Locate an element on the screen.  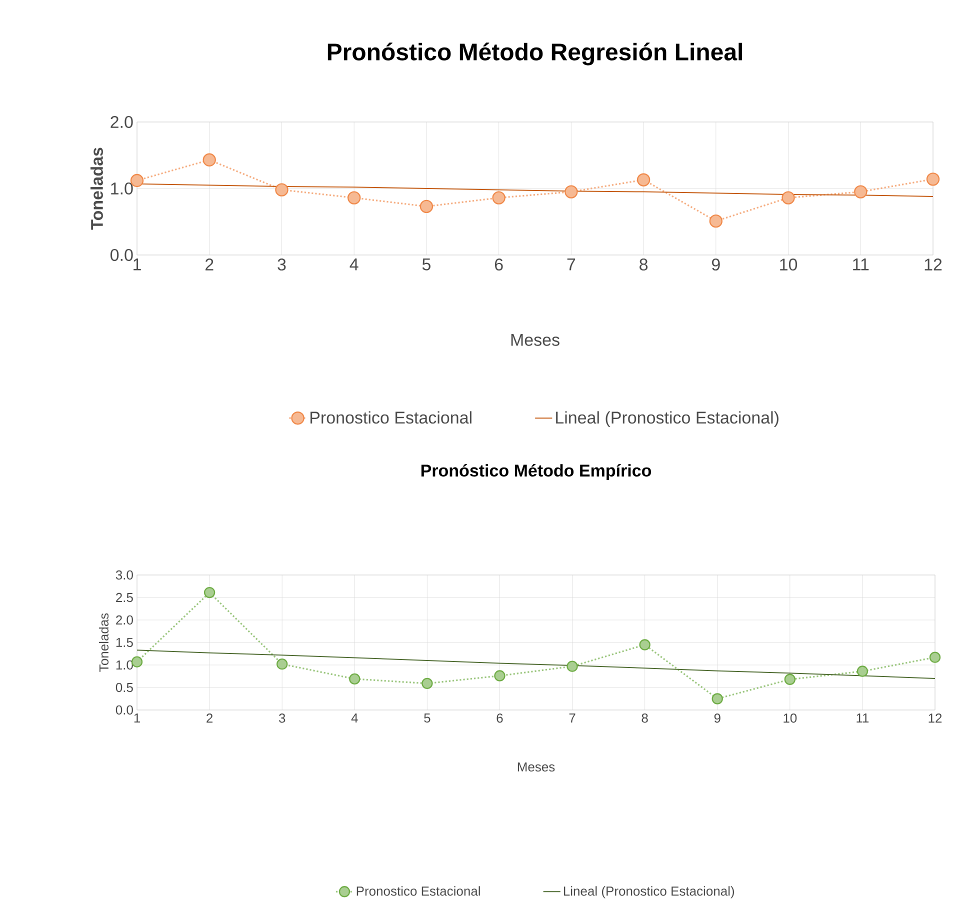
y-tick-label: 1.5 is located at coordinates (124, 643).